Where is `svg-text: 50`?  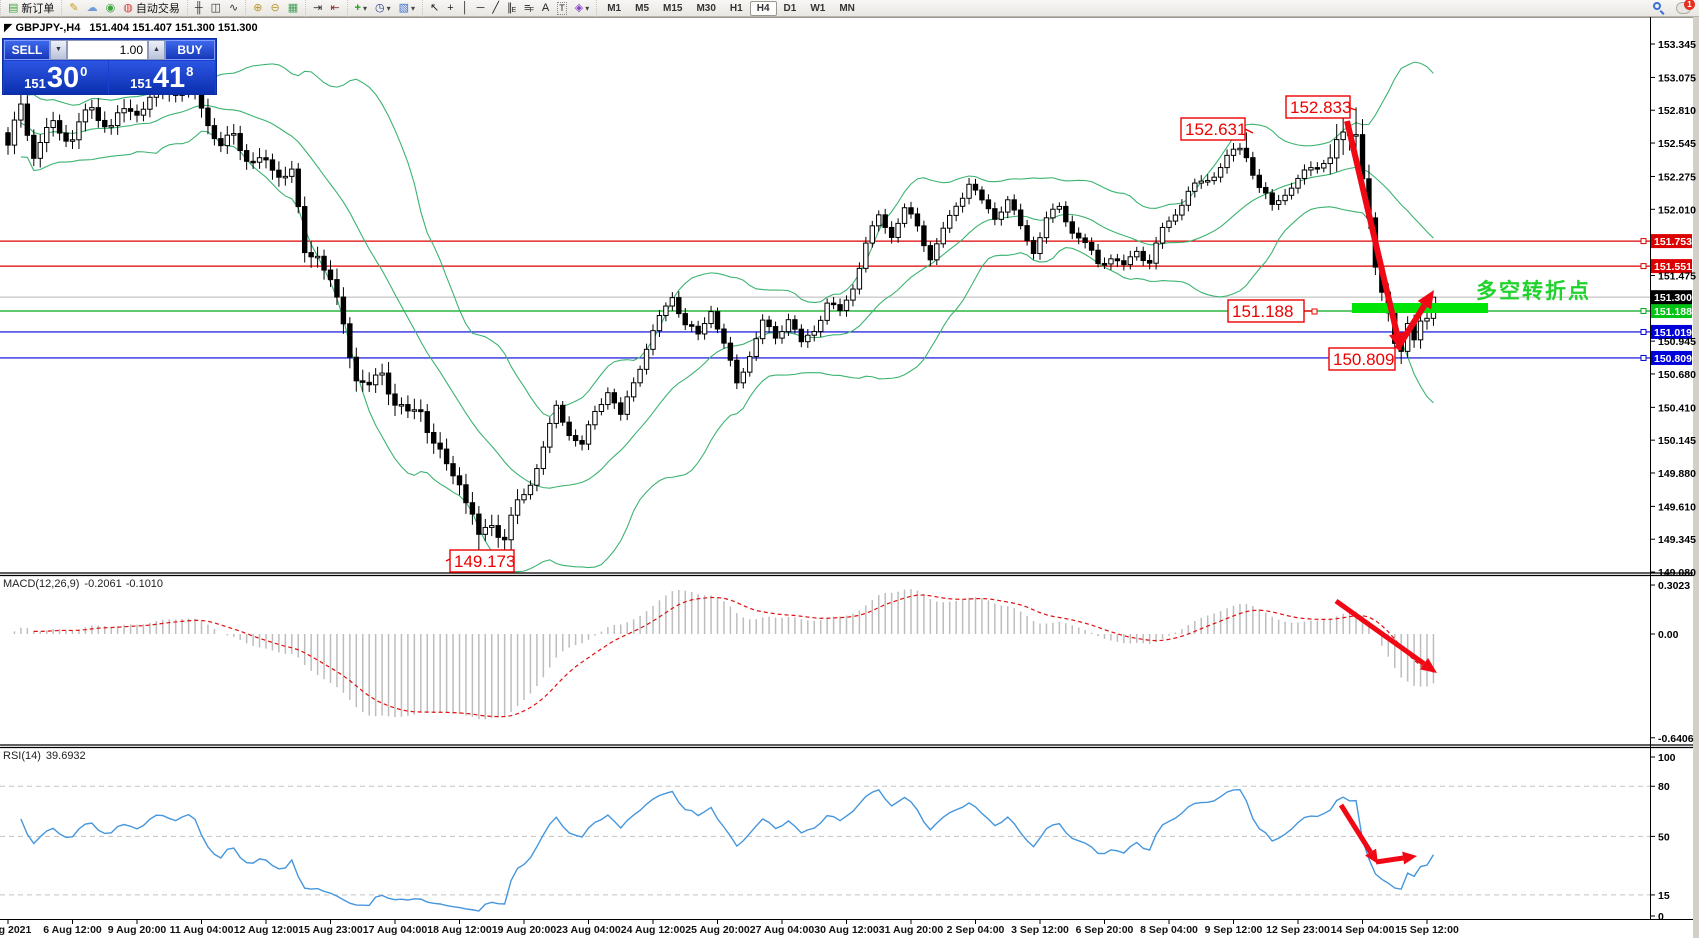 svg-text: 50 is located at coordinates (1664, 837).